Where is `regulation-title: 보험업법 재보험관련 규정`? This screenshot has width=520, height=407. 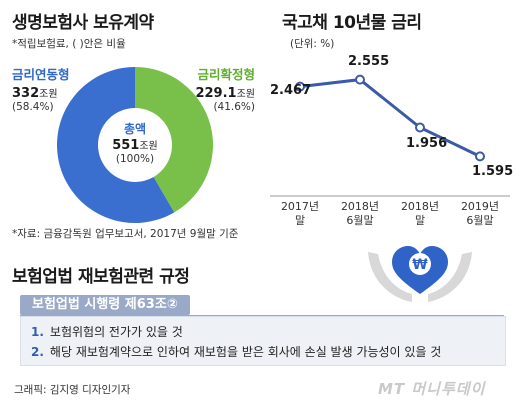
regulation-title: 보험업법 재보험관련 규정 is located at coordinates (101, 277).